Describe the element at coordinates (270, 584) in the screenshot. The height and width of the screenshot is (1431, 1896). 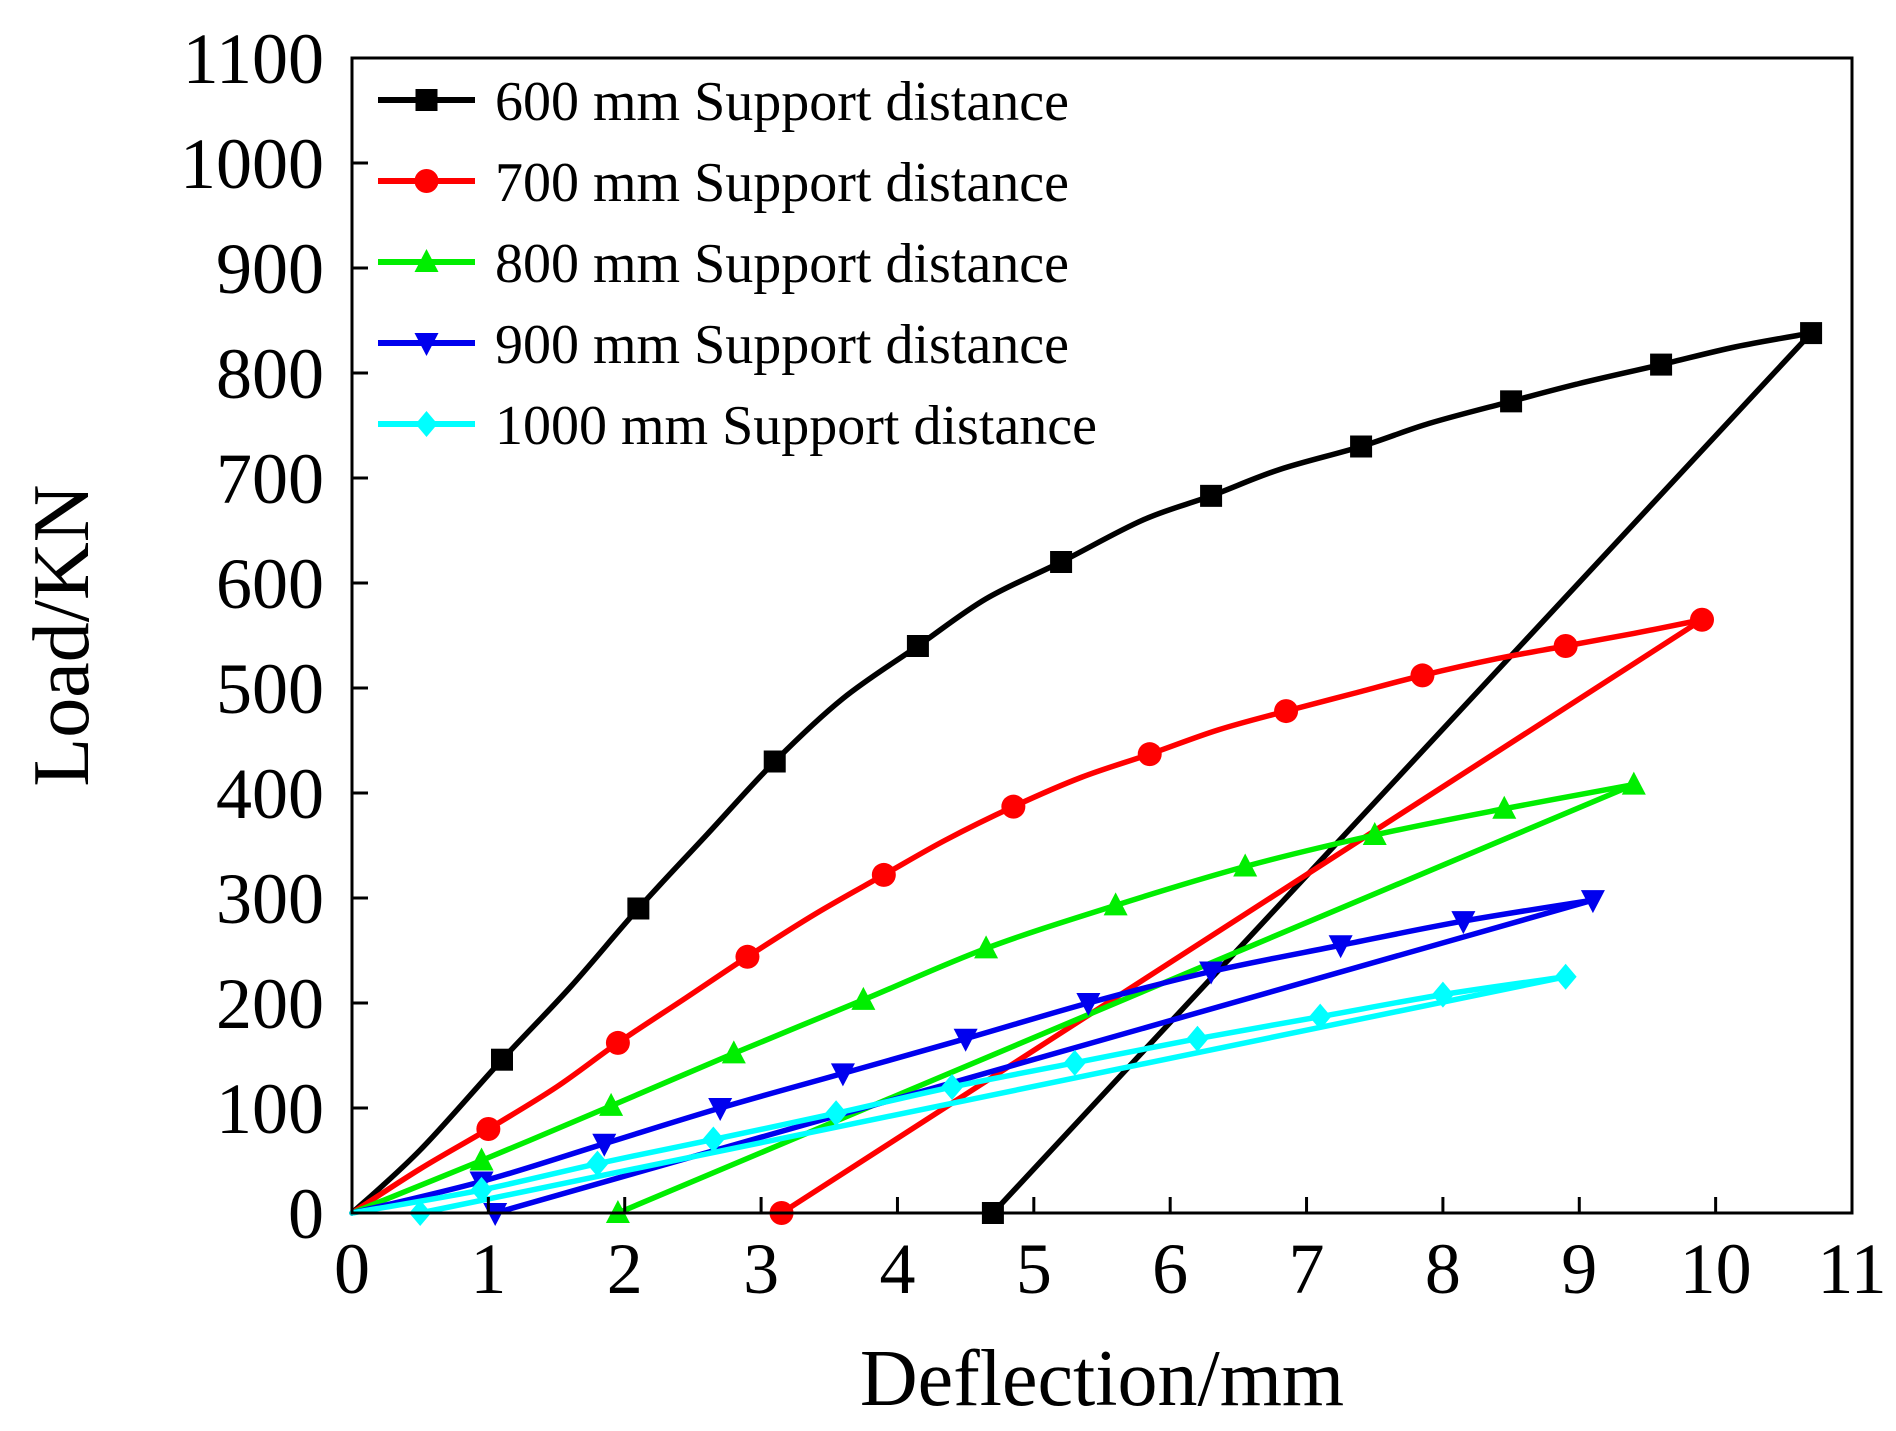
I see `y-tick-label: 600` at that location.